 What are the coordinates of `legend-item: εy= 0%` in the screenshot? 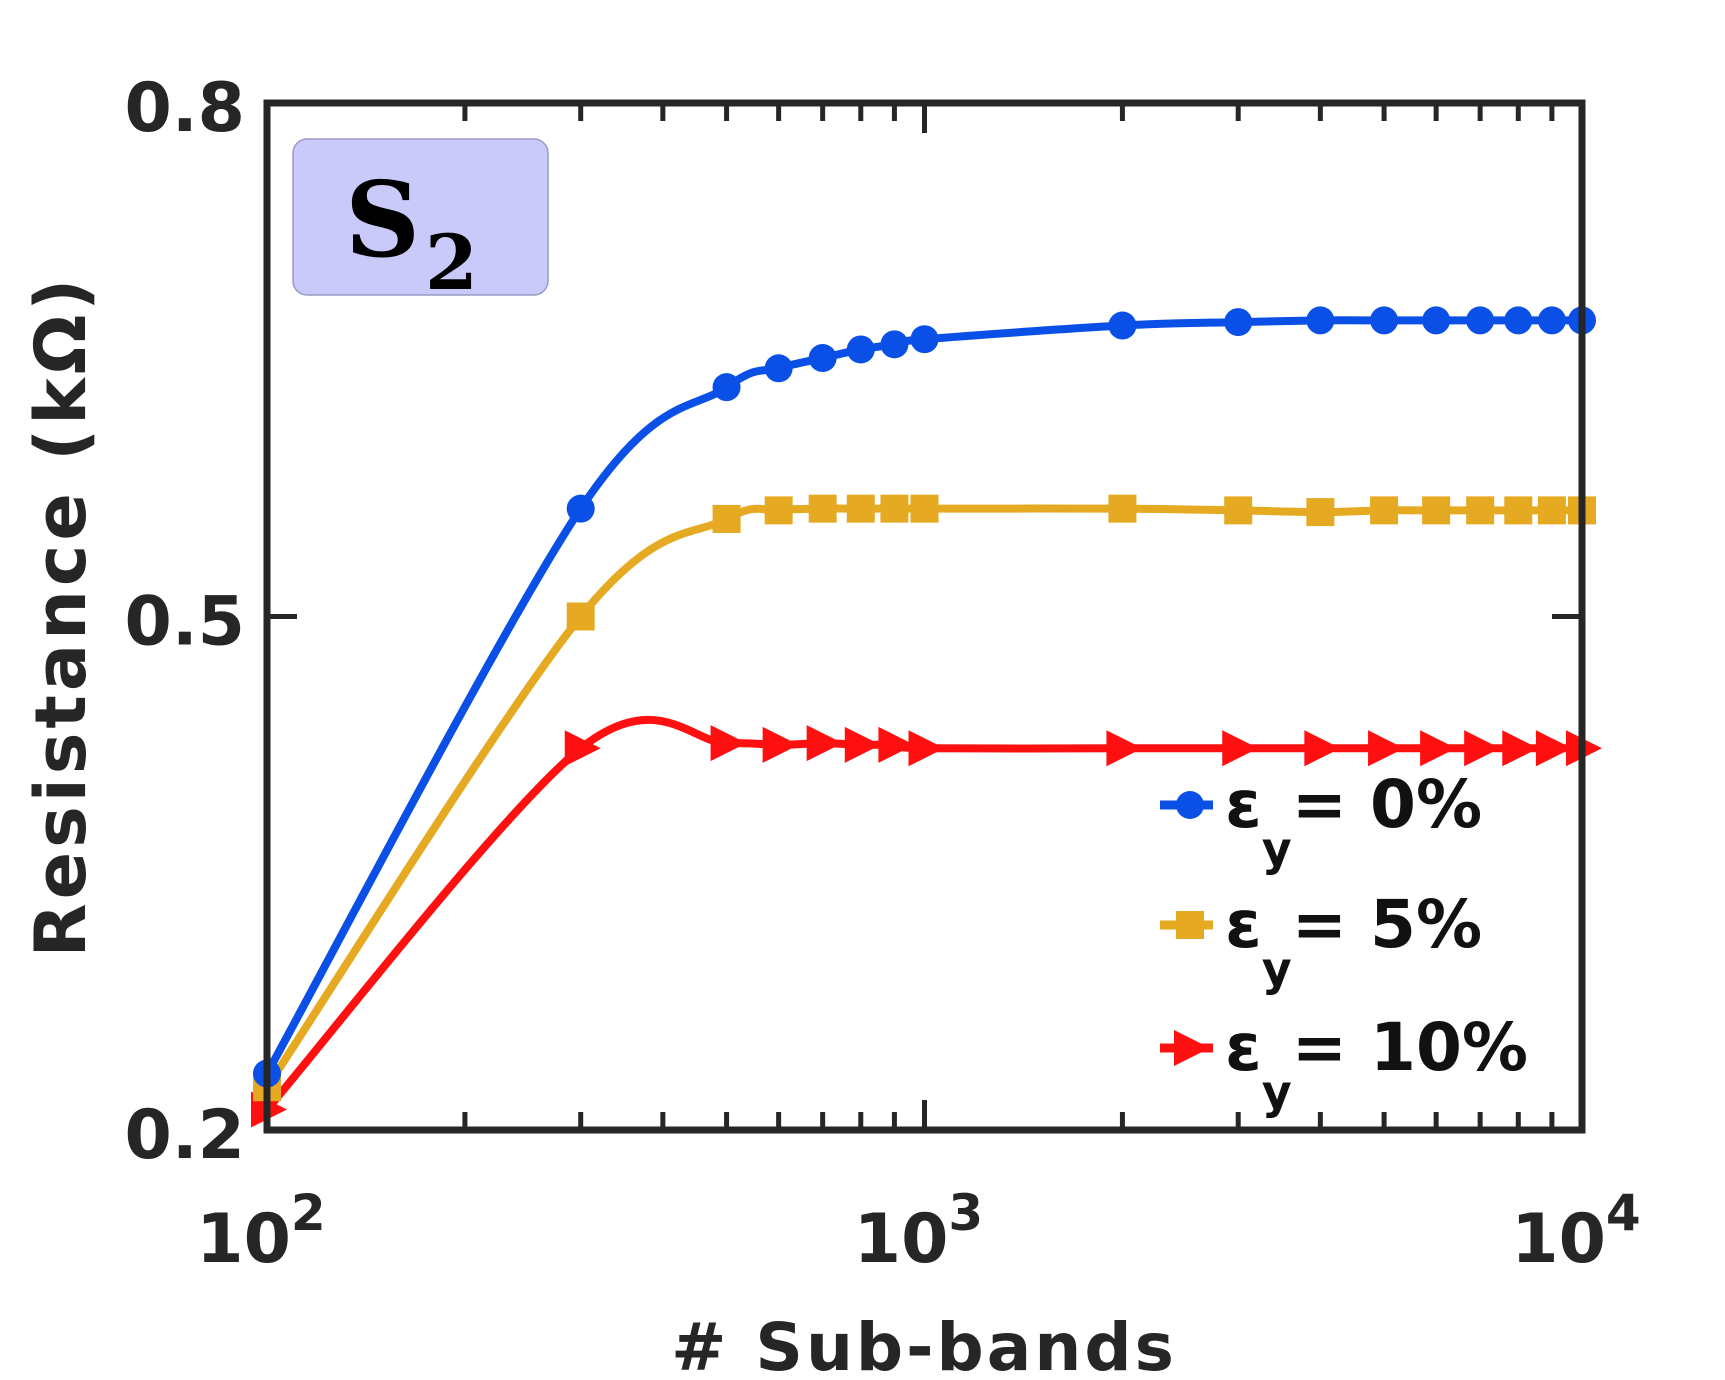 It's located at (1321, 821).